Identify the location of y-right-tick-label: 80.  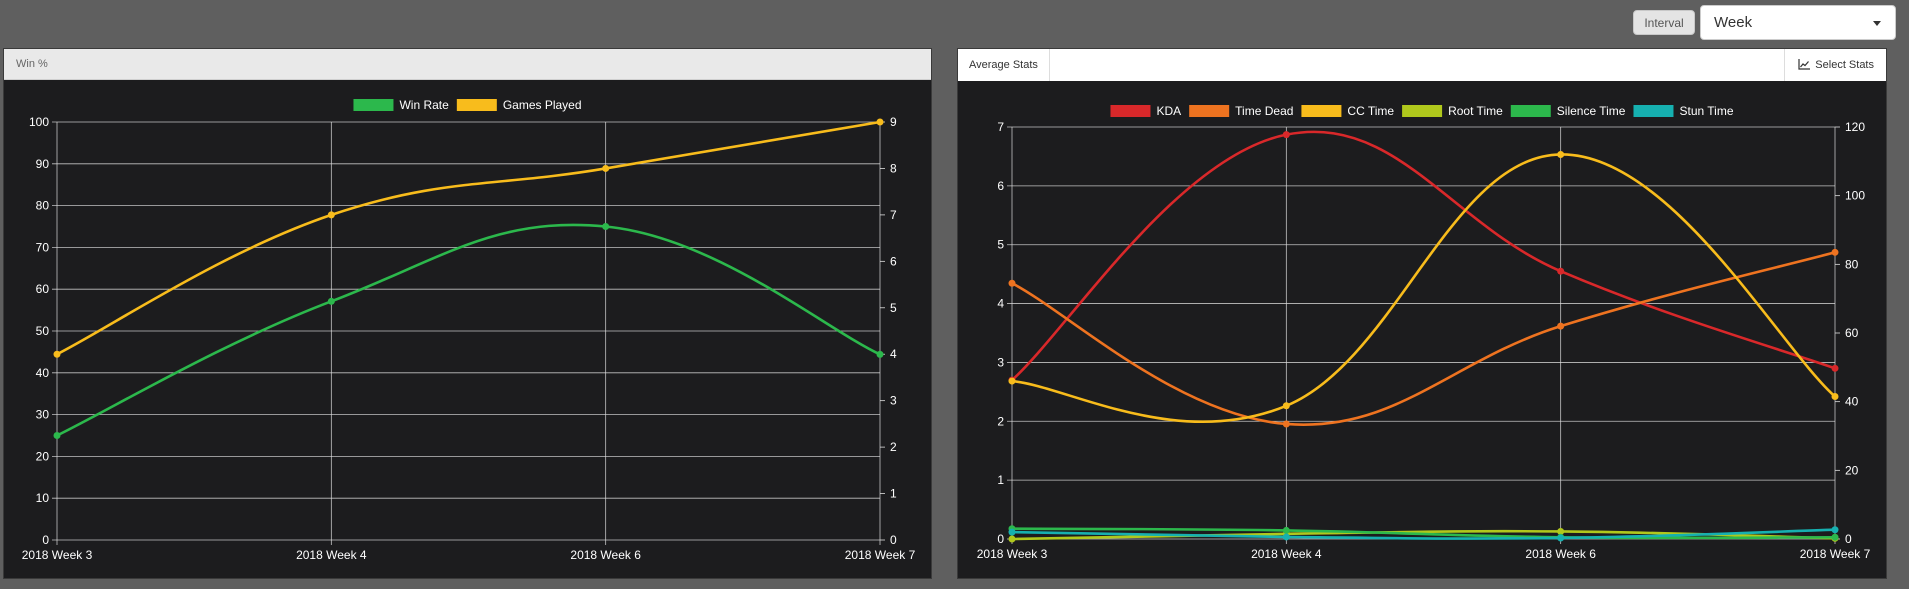
(1852, 264).